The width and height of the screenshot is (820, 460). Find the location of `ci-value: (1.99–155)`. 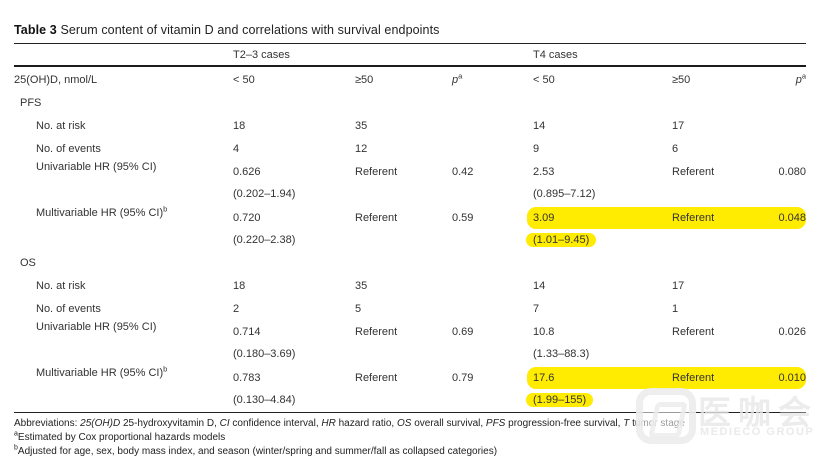

ci-value: (1.99–155) is located at coordinates (599, 400).